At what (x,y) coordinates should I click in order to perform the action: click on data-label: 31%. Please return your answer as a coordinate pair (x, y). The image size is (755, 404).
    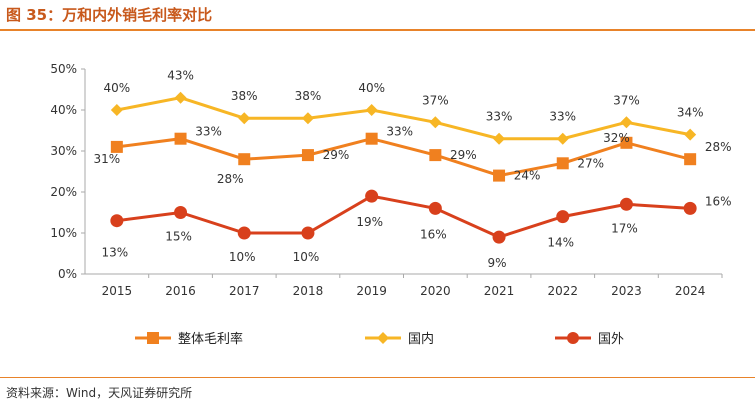
    Looking at the image, I should click on (107, 159).